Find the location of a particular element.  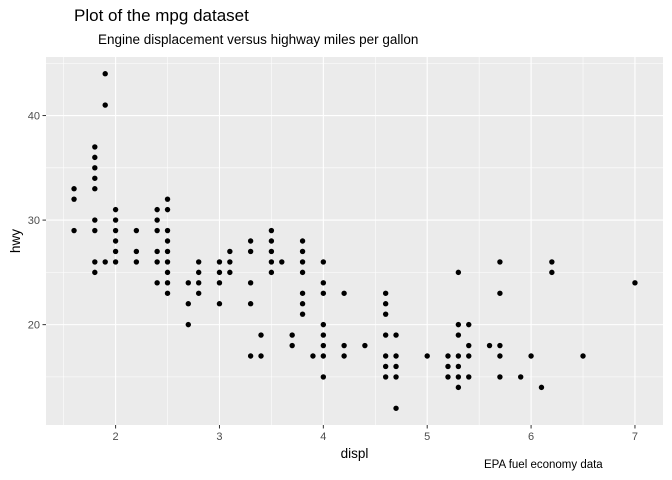

y-tick-label: 20 is located at coordinates (34, 326).